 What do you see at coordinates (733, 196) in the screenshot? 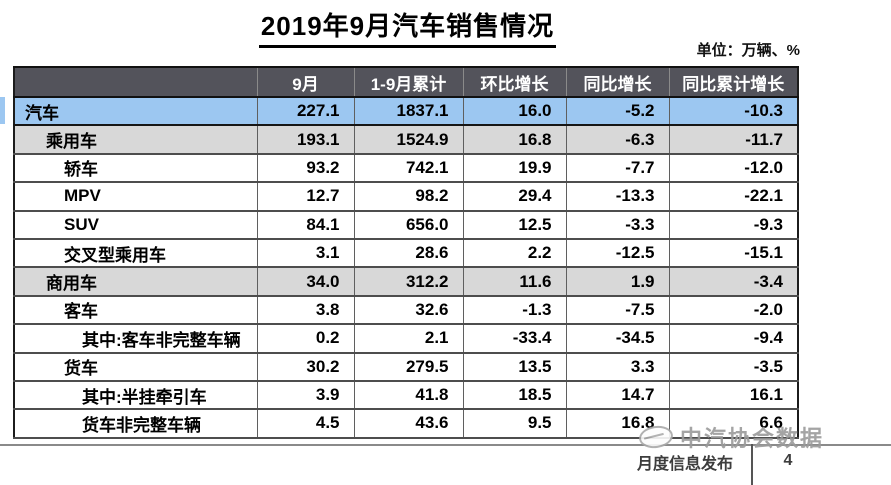
I see `value-cell: -22.1` at bounding box center [733, 196].